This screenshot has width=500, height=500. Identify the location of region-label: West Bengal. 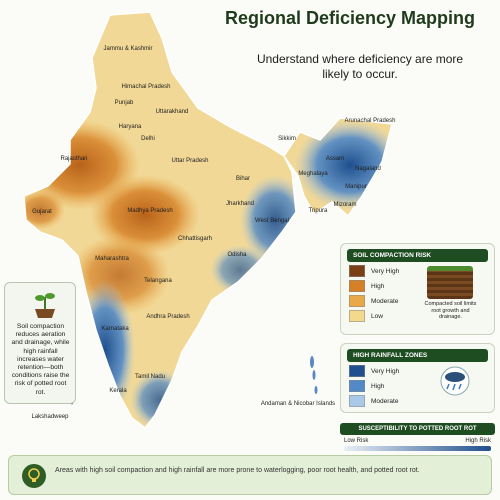
(272, 221).